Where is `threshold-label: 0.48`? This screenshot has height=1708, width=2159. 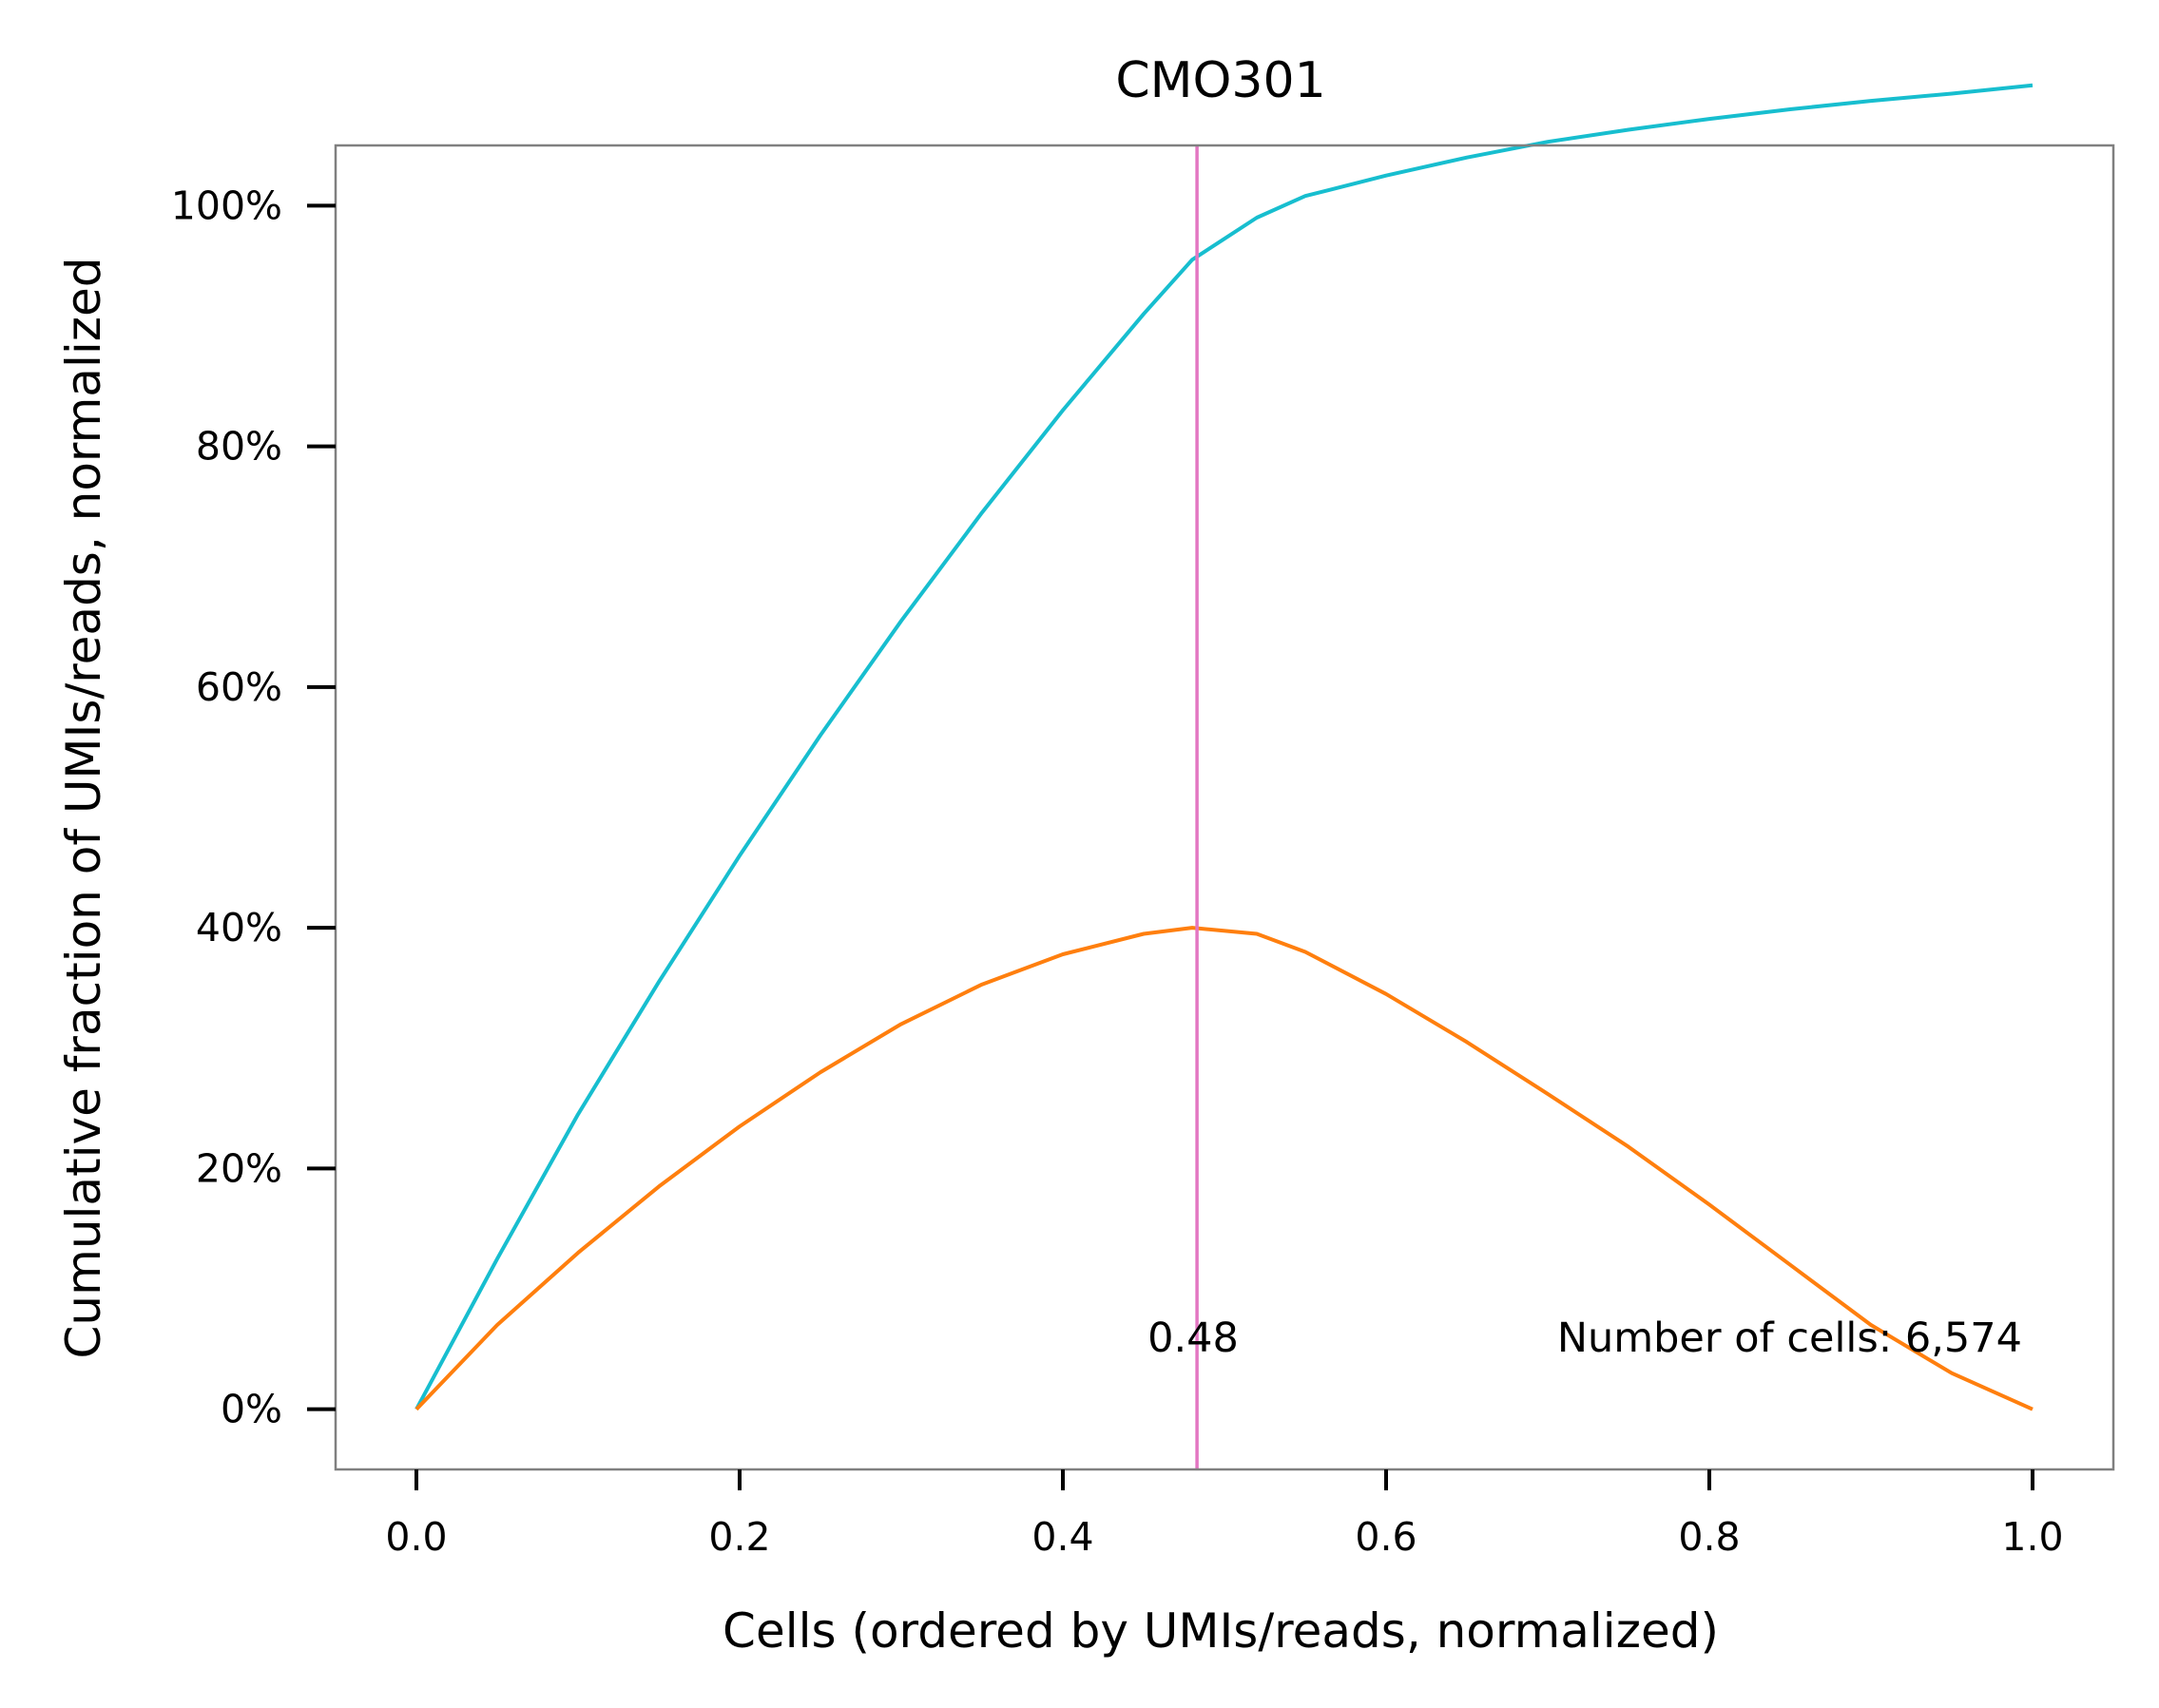
threshold-label: 0.48 is located at coordinates (1193, 1338).